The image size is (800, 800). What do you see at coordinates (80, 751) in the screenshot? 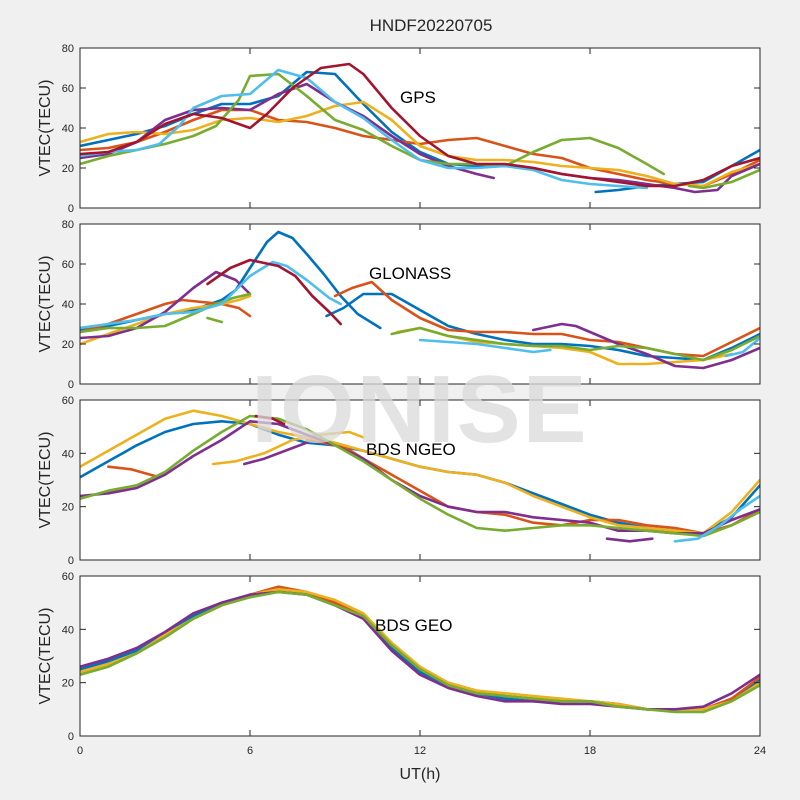
I see `x-tick-label: 0` at bounding box center [80, 751].